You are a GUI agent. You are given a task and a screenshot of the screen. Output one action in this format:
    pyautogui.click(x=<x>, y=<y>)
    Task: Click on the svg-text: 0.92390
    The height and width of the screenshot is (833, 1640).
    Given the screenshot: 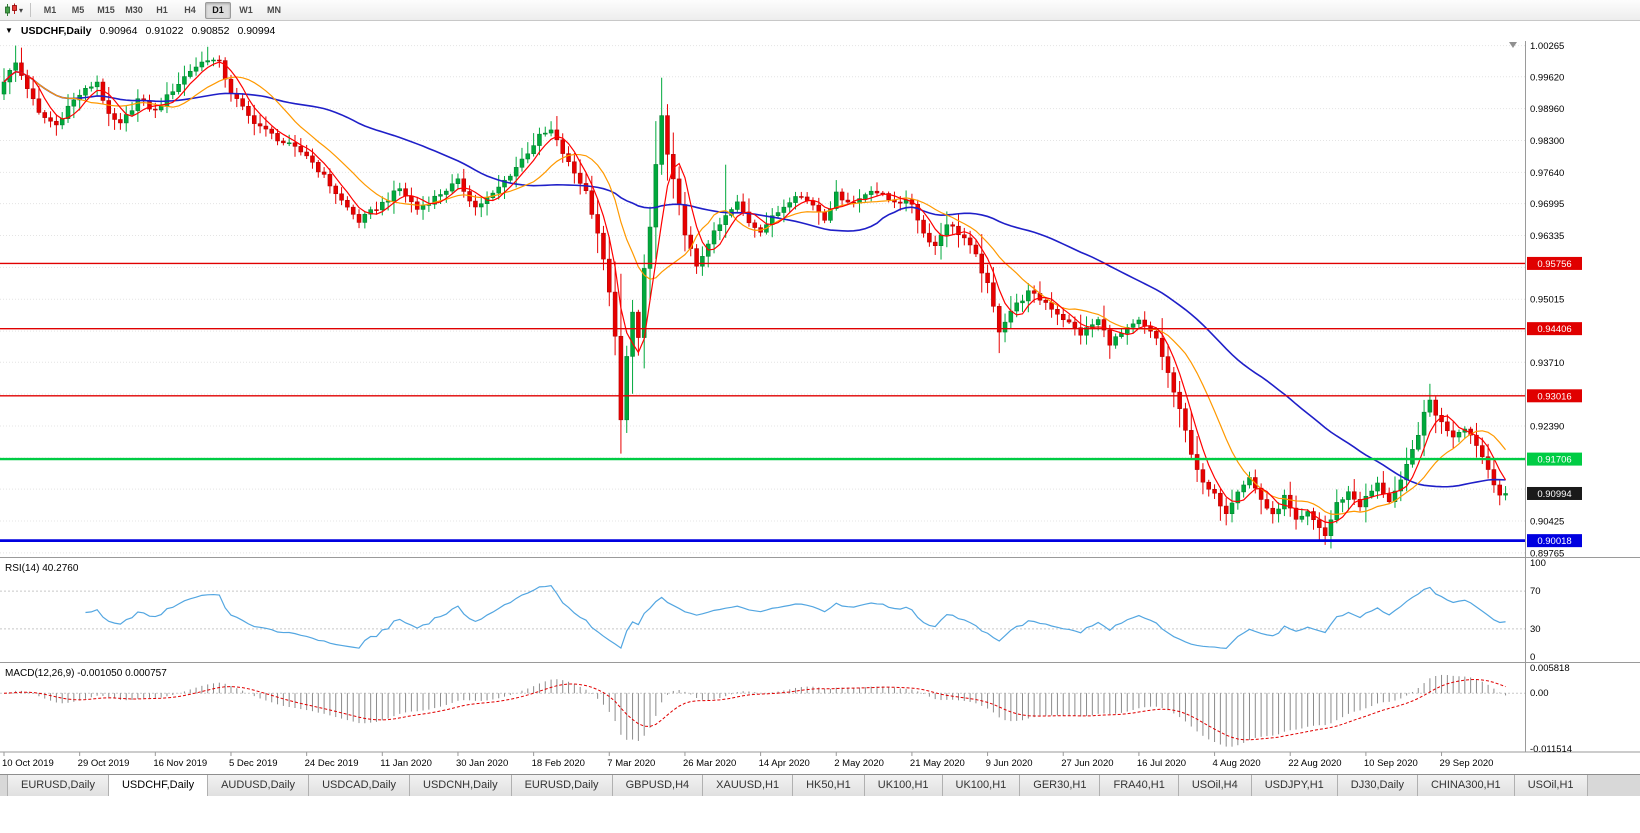 What is the action you would take?
    pyautogui.click(x=1547, y=427)
    